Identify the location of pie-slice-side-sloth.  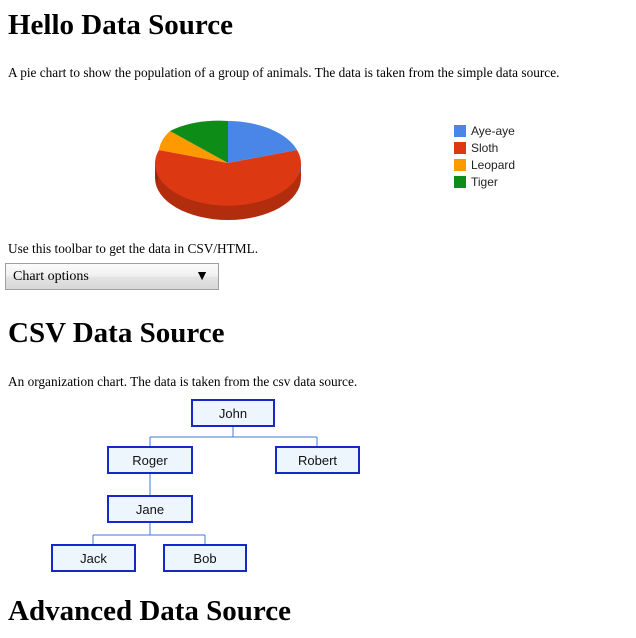
(228, 191).